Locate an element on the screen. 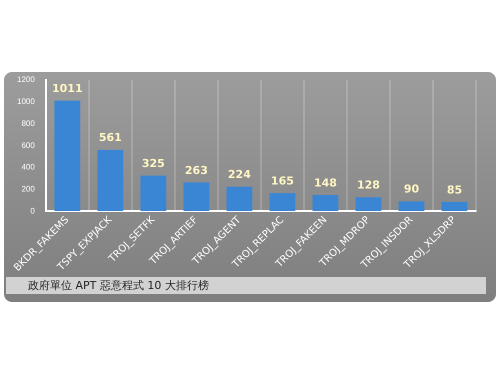 The width and height of the screenshot is (500, 375). y-tick-label: 600 is located at coordinates (28, 145).